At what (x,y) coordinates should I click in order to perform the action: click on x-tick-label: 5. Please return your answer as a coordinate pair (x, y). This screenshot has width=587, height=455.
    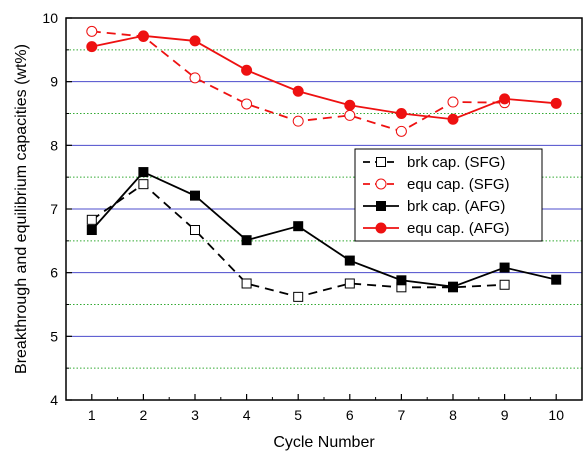
    Looking at the image, I should click on (298, 415).